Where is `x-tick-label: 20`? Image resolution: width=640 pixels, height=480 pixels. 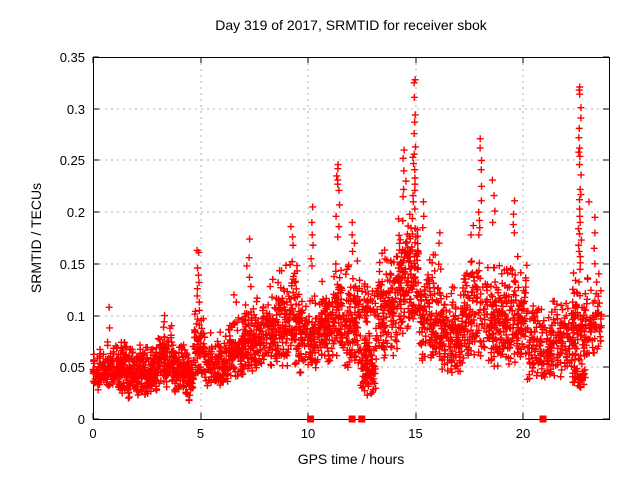 x-tick-label: 20 is located at coordinates (523, 433).